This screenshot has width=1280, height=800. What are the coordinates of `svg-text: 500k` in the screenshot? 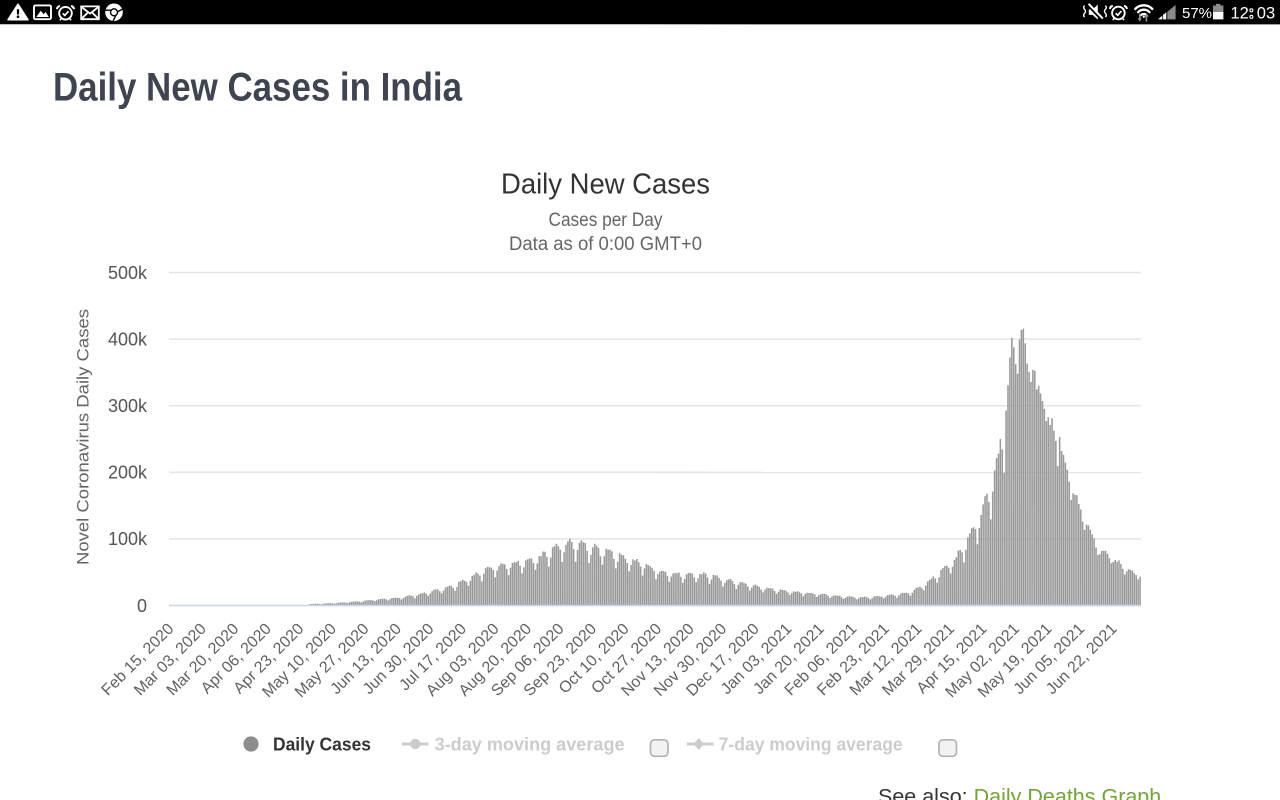 It's located at (128, 273).